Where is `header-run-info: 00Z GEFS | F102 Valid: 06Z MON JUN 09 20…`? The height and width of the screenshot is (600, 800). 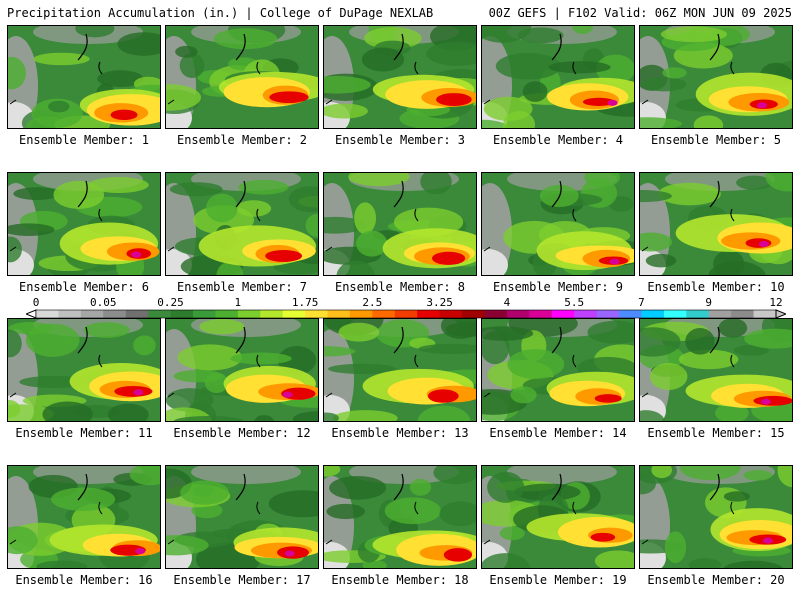 header-run-info: 00Z GEFS | F102 Valid: 06Z MON JUN 09 20… is located at coordinates (640, 13).